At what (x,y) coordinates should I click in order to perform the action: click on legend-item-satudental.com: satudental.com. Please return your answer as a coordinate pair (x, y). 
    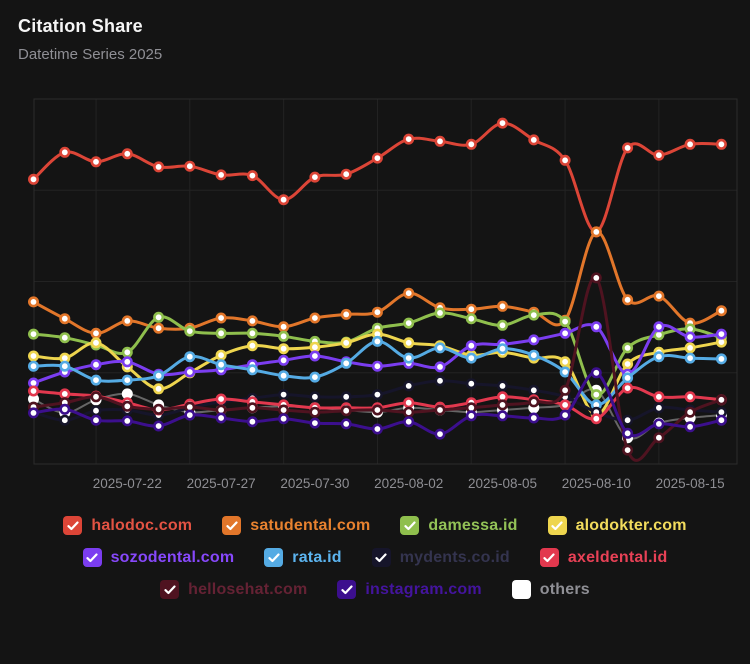
    Looking at the image, I should click on (296, 525).